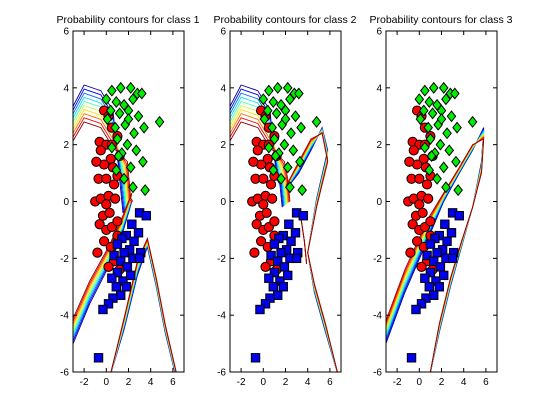 The image size is (560, 420). Describe the element at coordinates (223, 145) in the screenshot. I see `y-tick-label: 2` at that location.